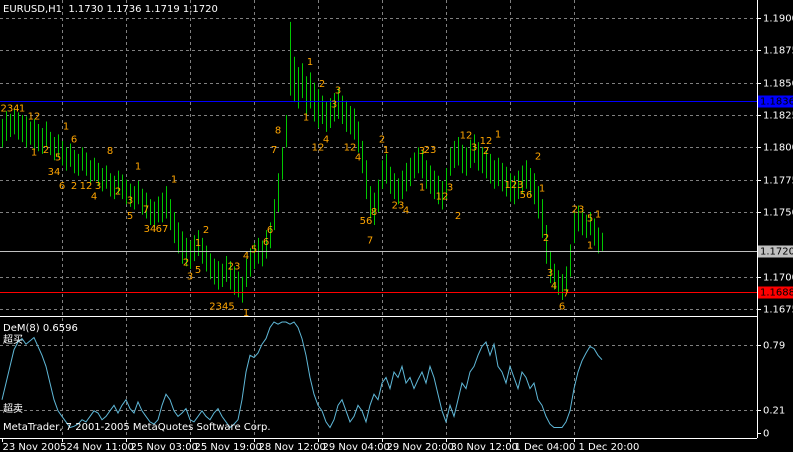 The width and height of the screenshot is (793, 452). What do you see at coordinates (778, 148) in the screenshot?
I see `y-tick-label: 1.1800` at bounding box center [778, 148].